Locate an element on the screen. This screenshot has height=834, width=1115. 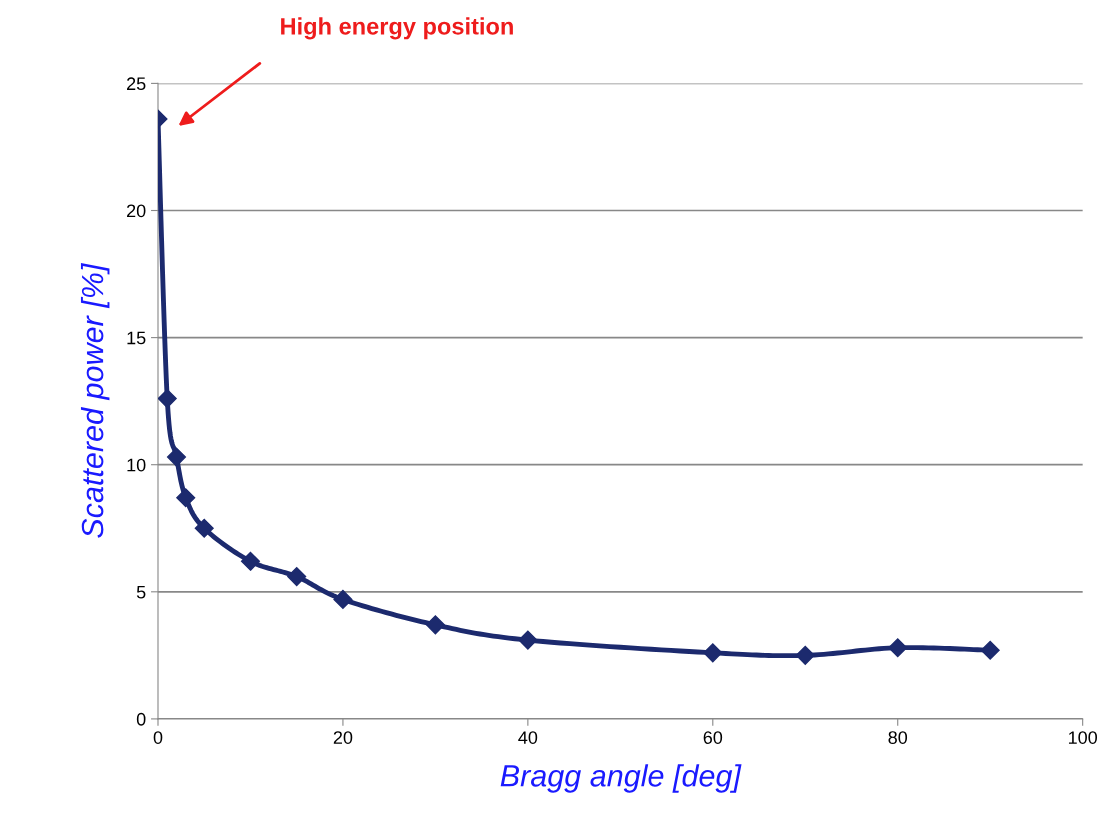
y-axis-title: Scattered power [%] is located at coordinates (95, 400).